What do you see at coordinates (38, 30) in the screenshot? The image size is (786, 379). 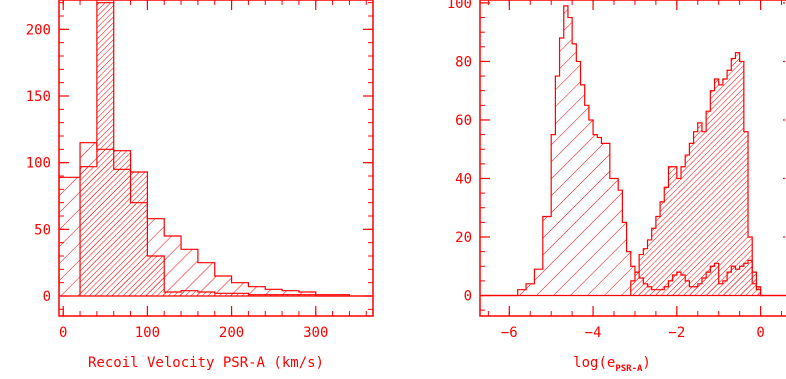 I see `left-y-tick-label-4: 200` at bounding box center [38, 30].